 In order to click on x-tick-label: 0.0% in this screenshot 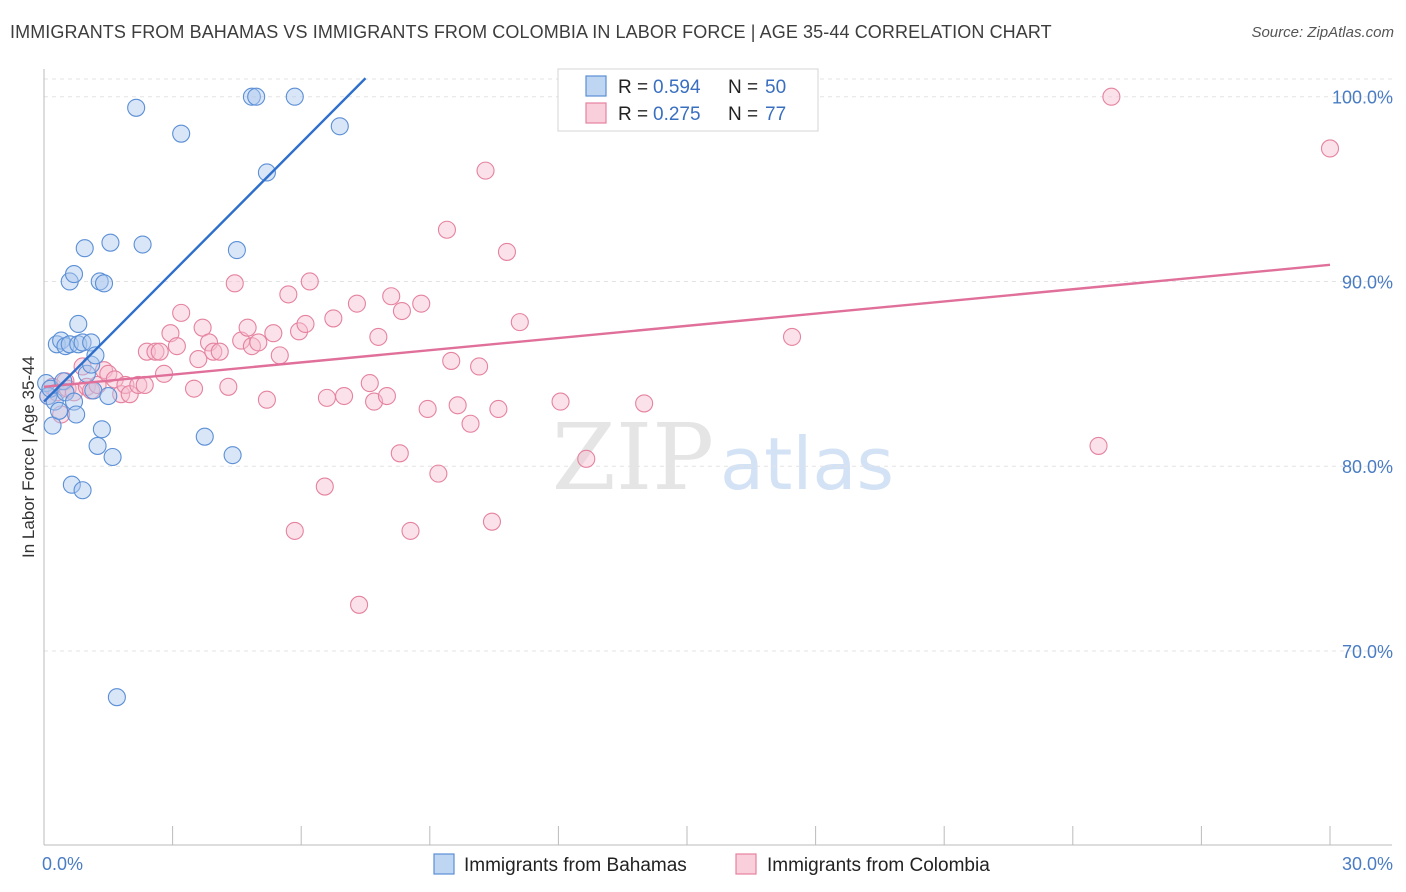, I will do `click(62, 864)`.